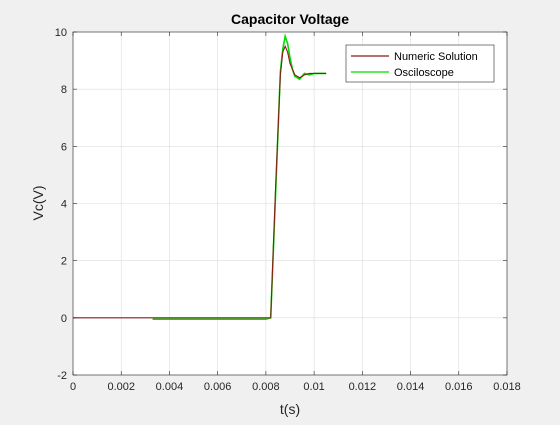  Describe the element at coordinates (363, 387) in the screenshot. I see `x-tick-label: 0.012` at that location.